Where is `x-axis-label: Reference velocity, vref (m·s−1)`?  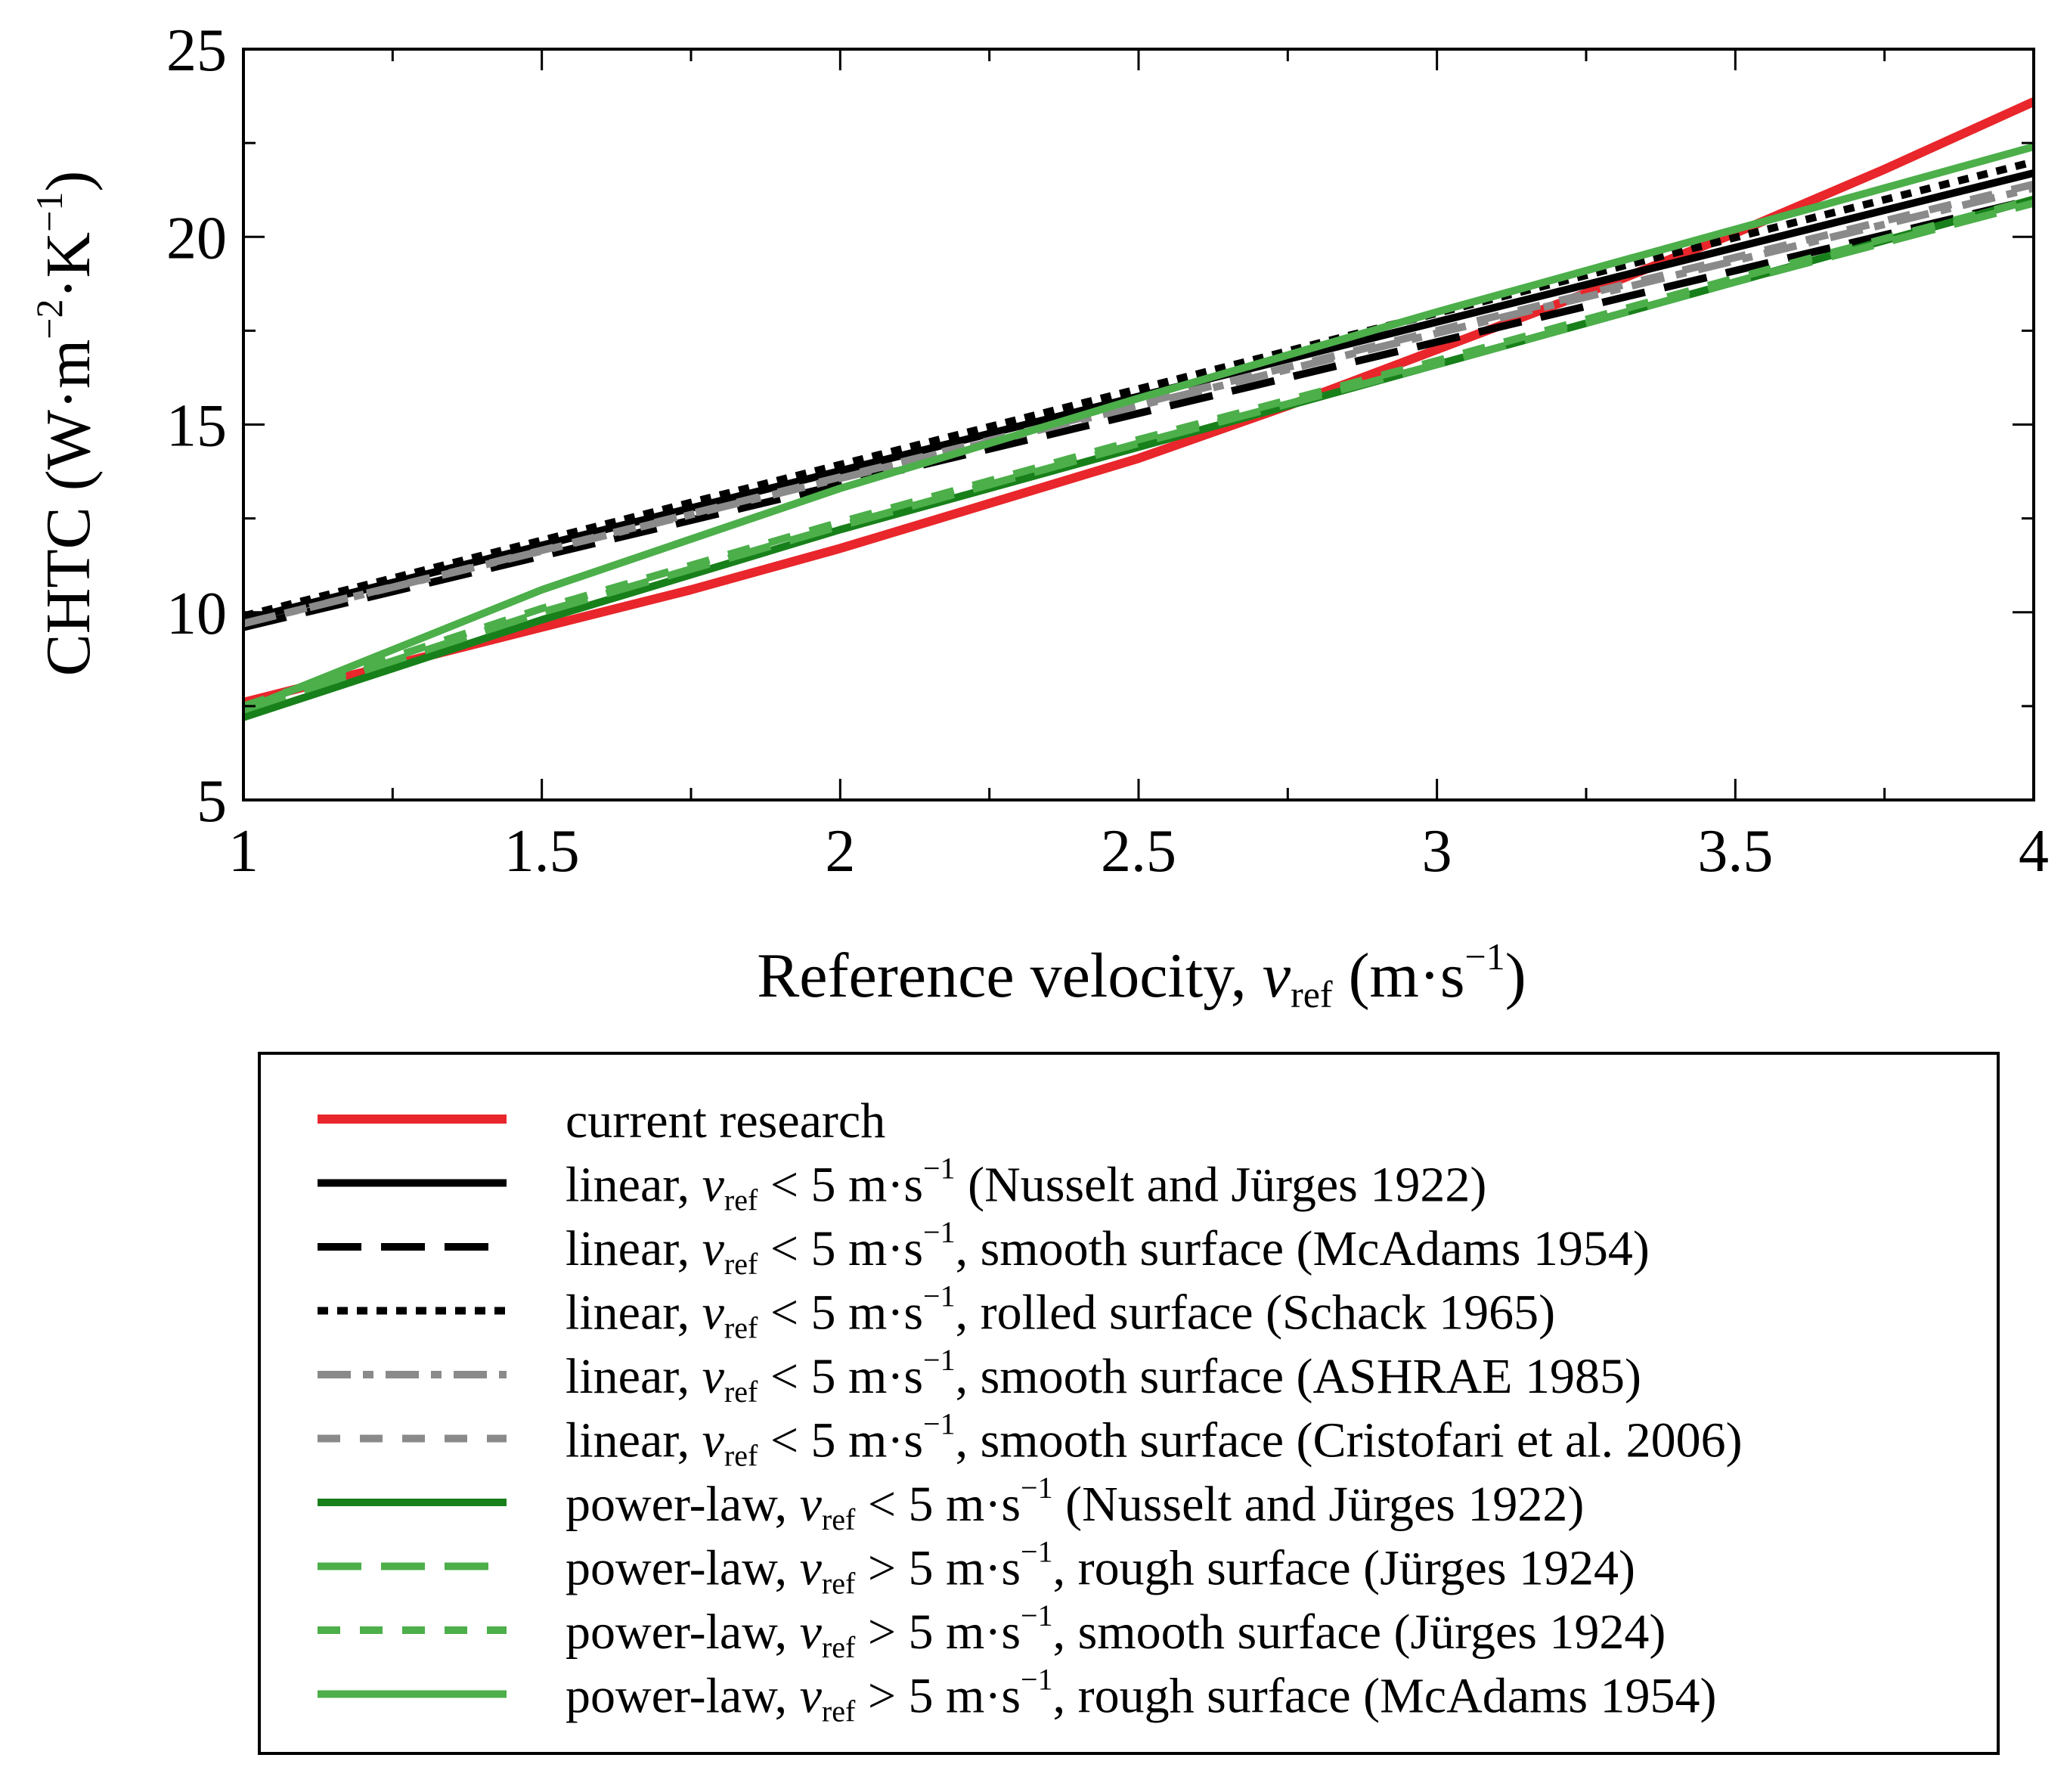 x-axis-label: Reference velocity, vref (m·s−1) is located at coordinates (1141, 975).